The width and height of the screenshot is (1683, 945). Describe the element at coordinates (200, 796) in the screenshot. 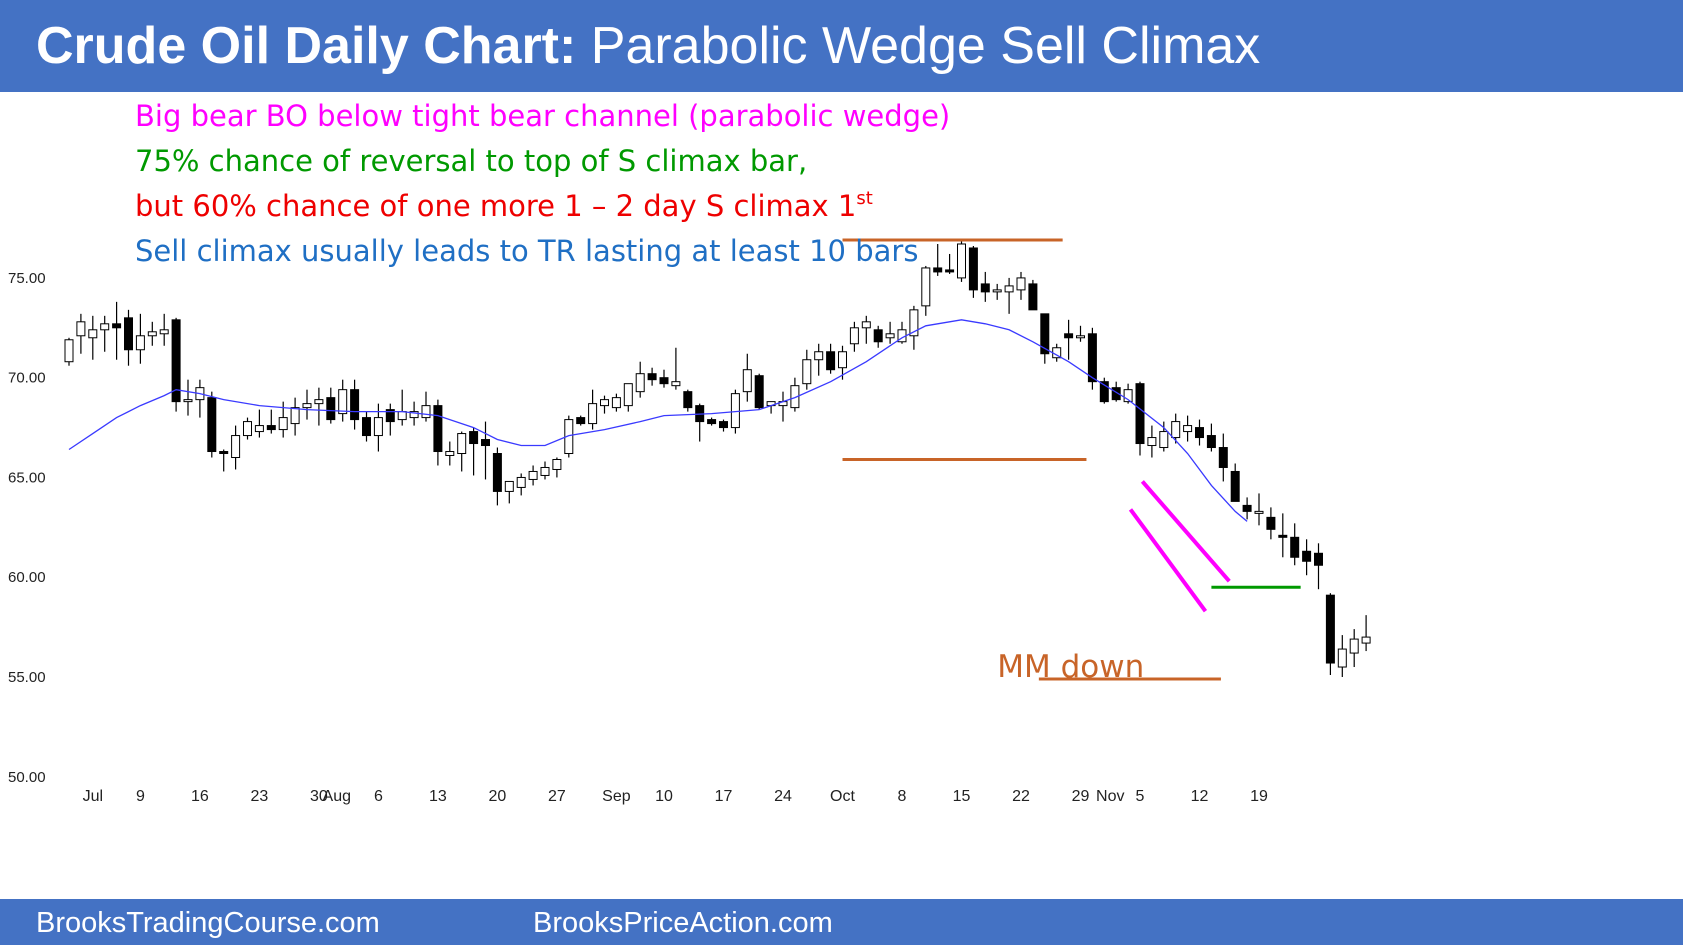

I see `x-tick-label: 16` at that location.